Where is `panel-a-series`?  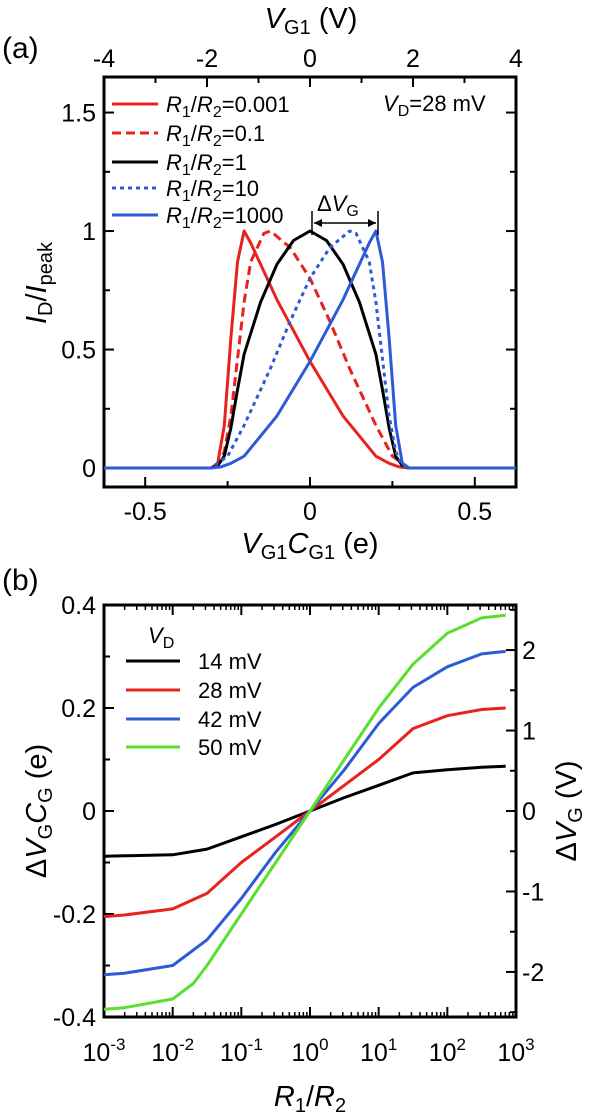
panel-a-series is located at coordinates (310, 349).